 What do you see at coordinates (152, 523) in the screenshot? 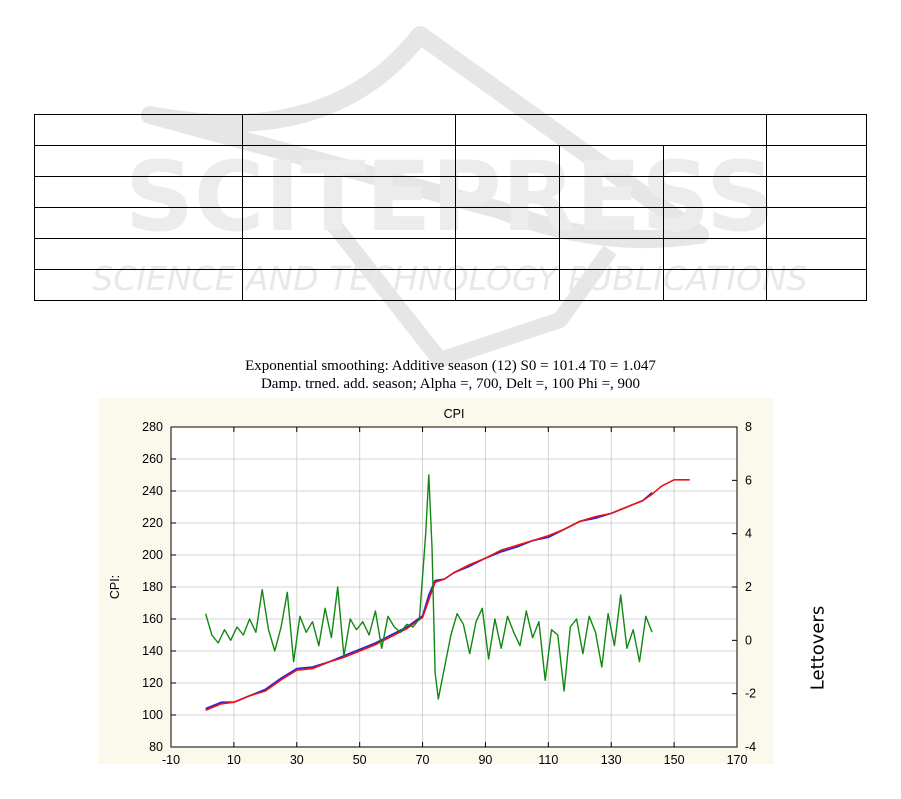
I see `y-left-tick-label: 220` at bounding box center [152, 523].